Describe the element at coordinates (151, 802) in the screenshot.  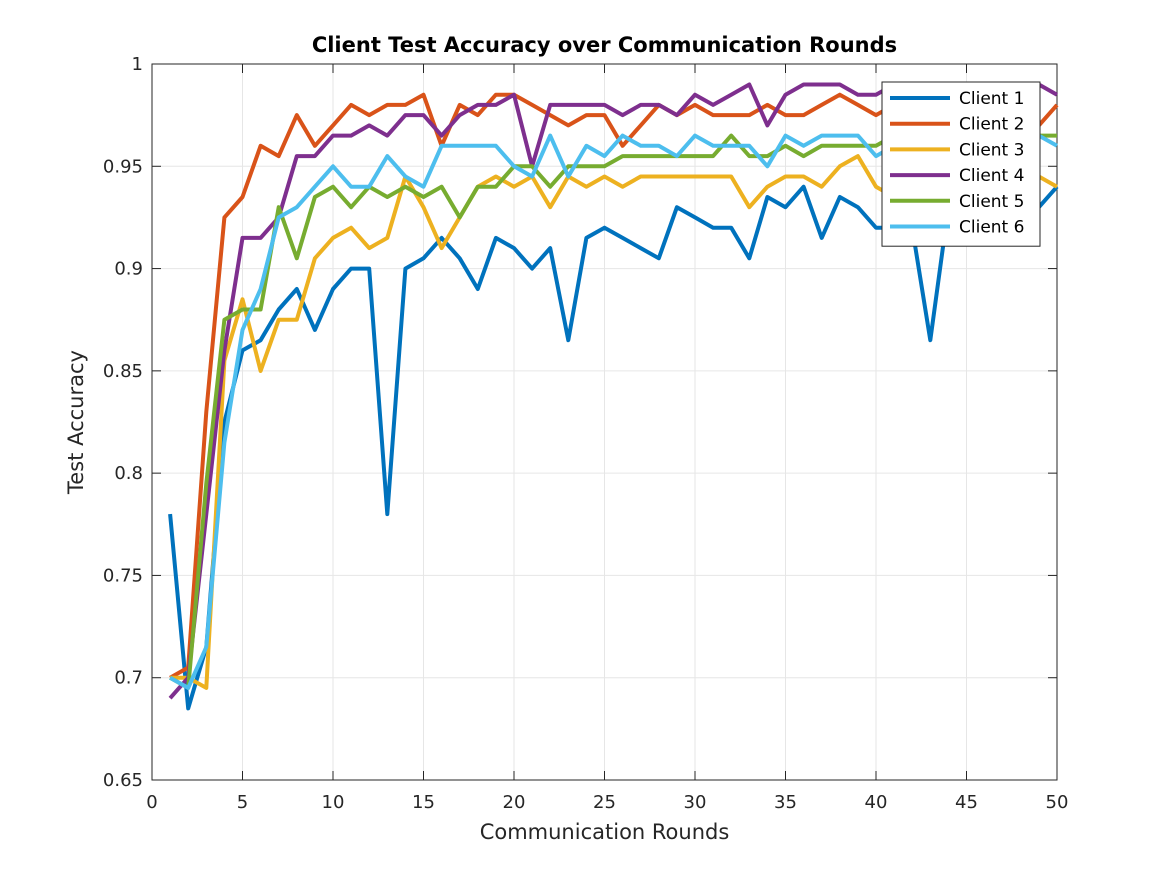
I see `x-tick-label: 0` at that location.